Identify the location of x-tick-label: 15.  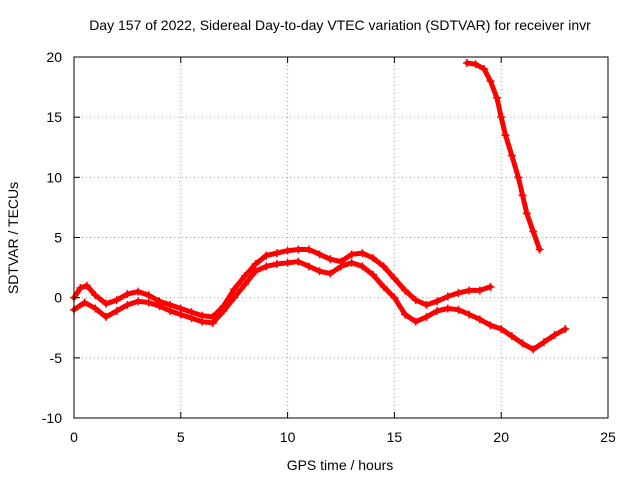
(395, 437).